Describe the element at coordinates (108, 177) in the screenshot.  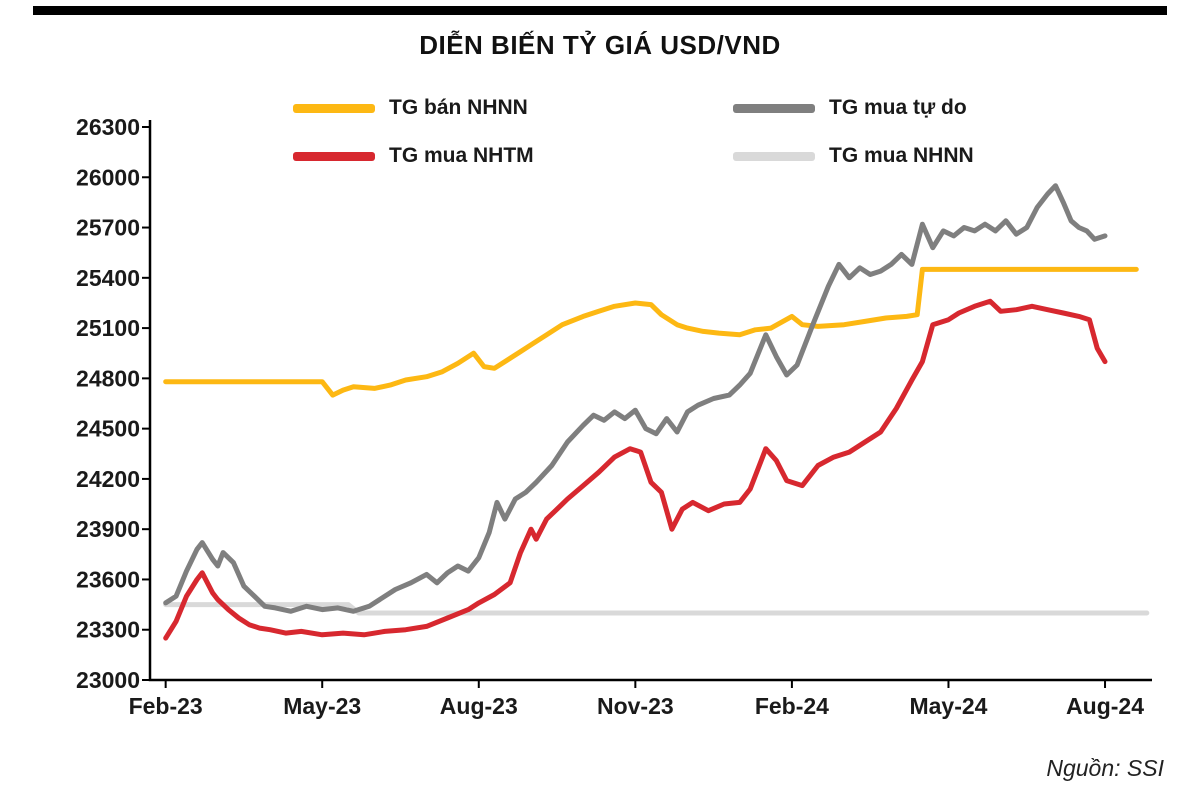
I see `y-tick-label: 26000` at that location.